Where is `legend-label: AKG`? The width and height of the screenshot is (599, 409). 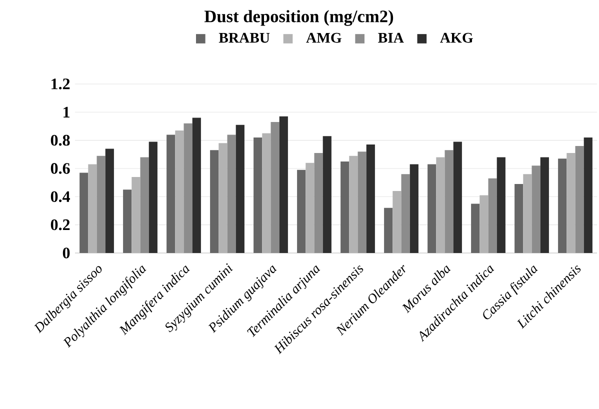
legend-label: AKG is located at coordinates (456, 37).